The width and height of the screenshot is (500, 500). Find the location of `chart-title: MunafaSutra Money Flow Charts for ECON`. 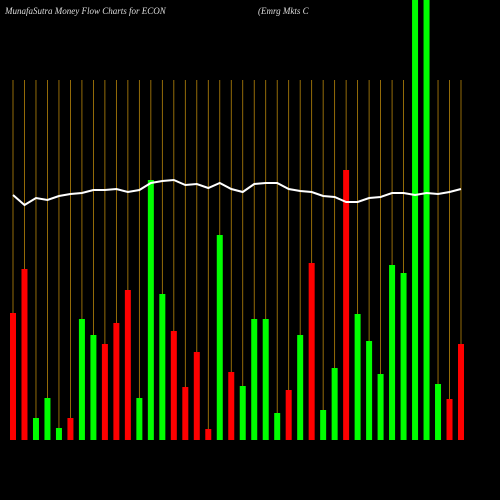

chart-title: MunafaSutra Money Flow Charts for ECON is located at coordinates (85, 11).